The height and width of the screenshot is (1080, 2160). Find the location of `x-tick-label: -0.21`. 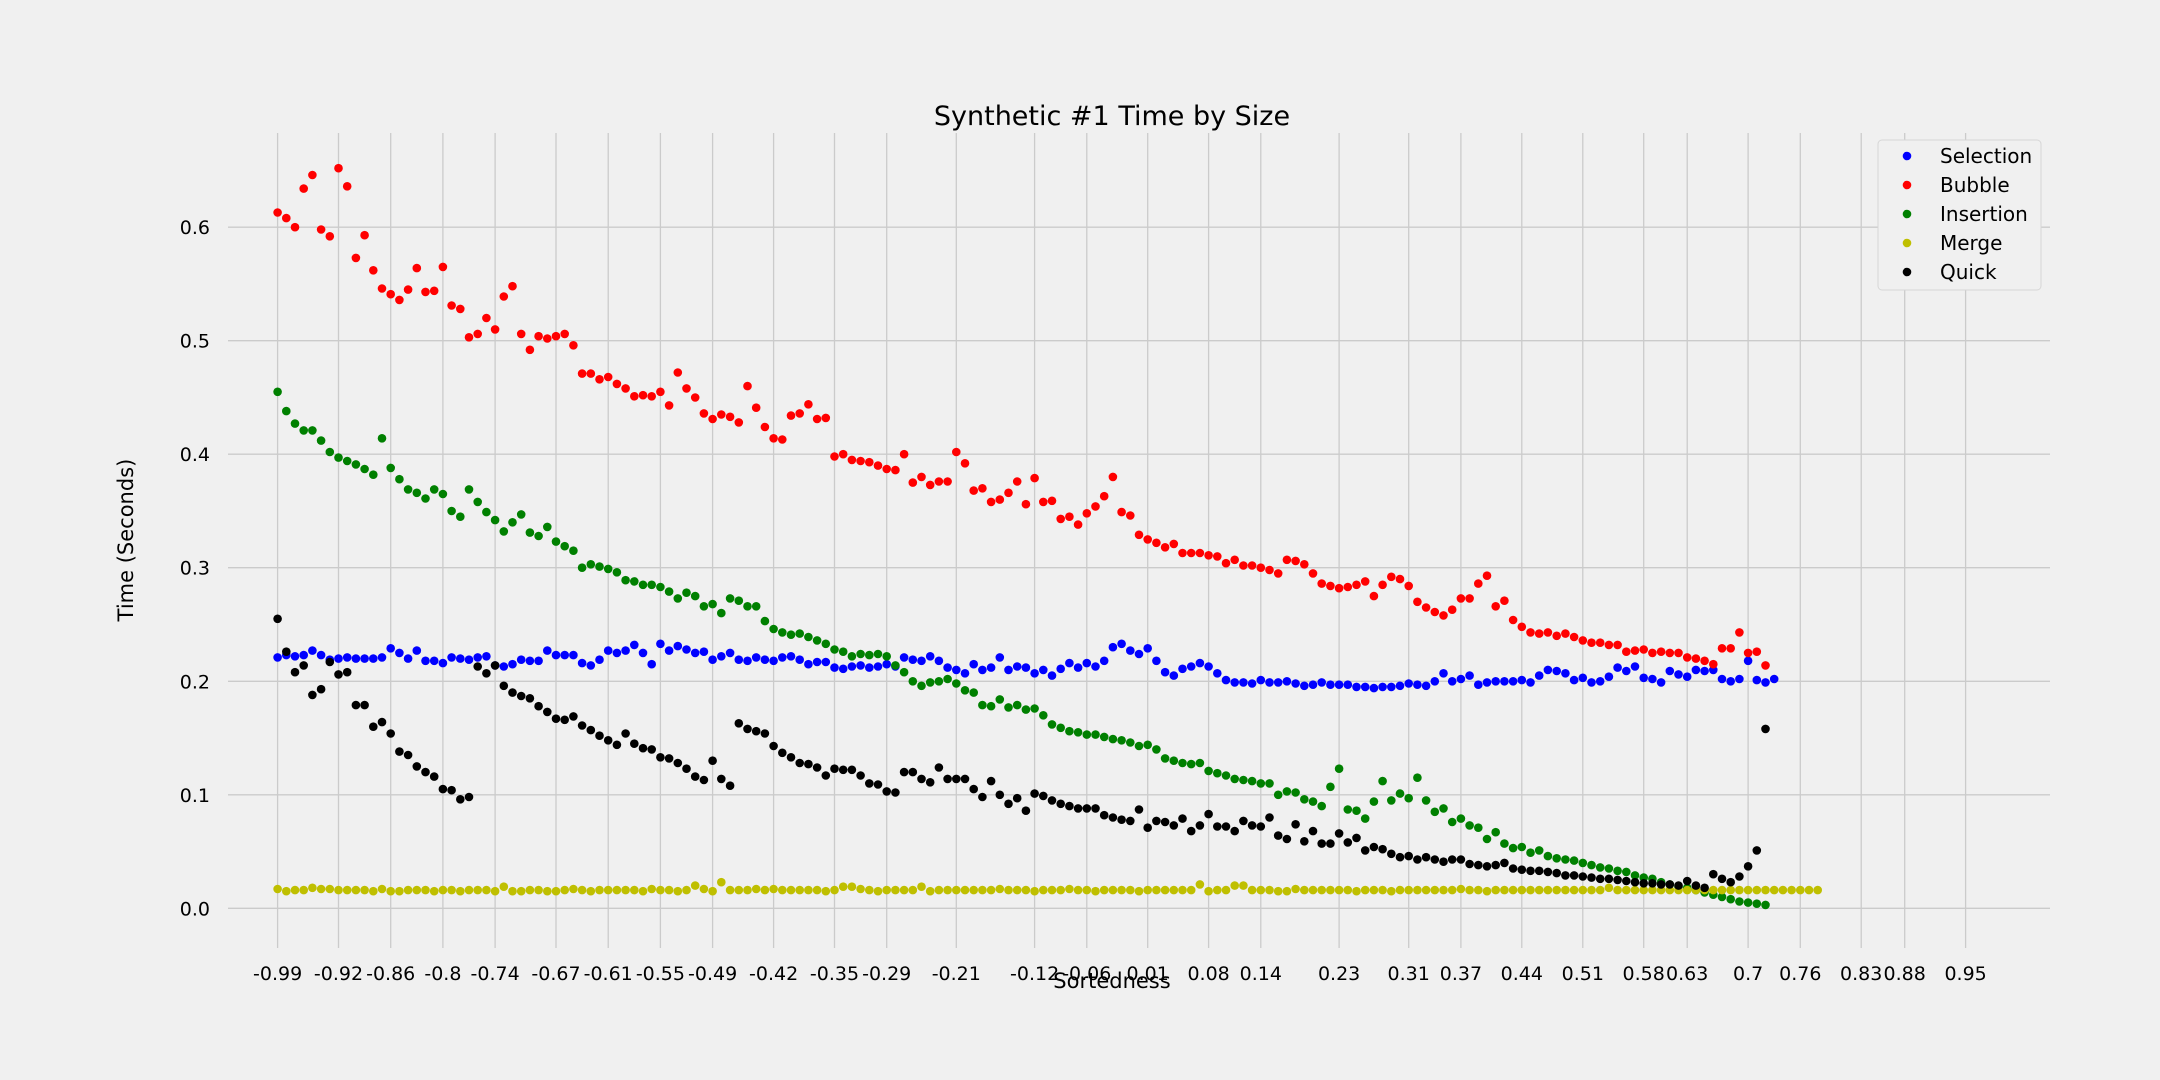

x-tick-label: -0.21 is located at coordinates (956, 974).